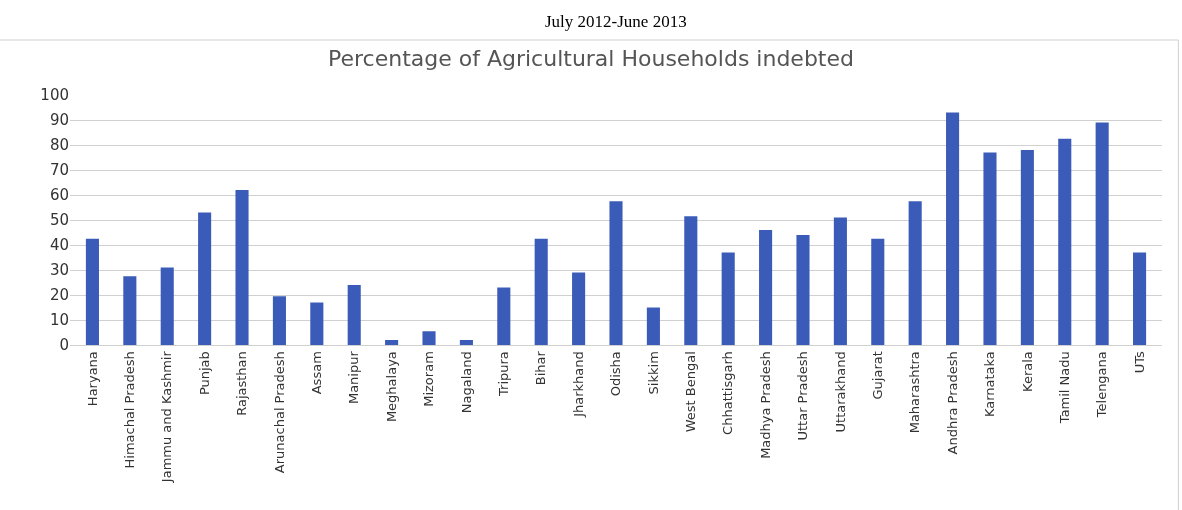  What do you see at coordinates (840, 392) in the screenshot?
I see `x-tick-label: Uttarakhand` at bounding box center [840, 392].